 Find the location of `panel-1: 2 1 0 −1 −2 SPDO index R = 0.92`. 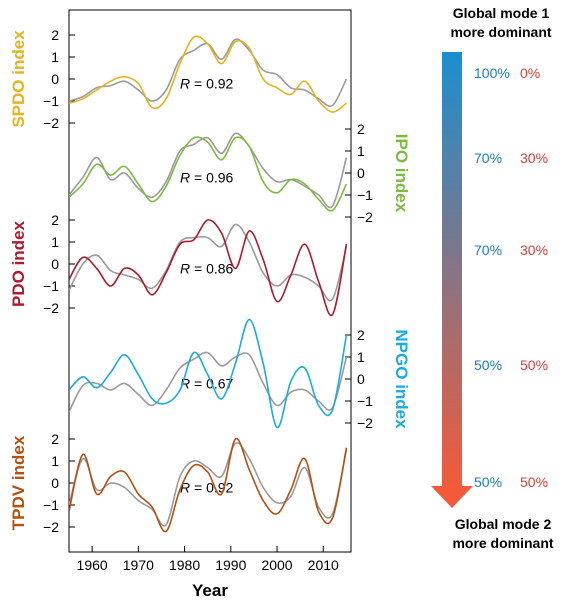

panel-1: 2 1 0 −1 −2 SPDO index R = 0.92 is located at coordinates (121, 79).